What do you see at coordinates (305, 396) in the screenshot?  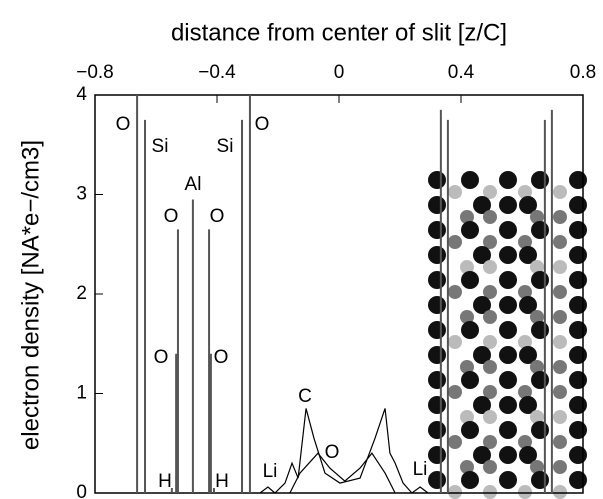 I see `peak-label: C` at bounding box center [305, 396].